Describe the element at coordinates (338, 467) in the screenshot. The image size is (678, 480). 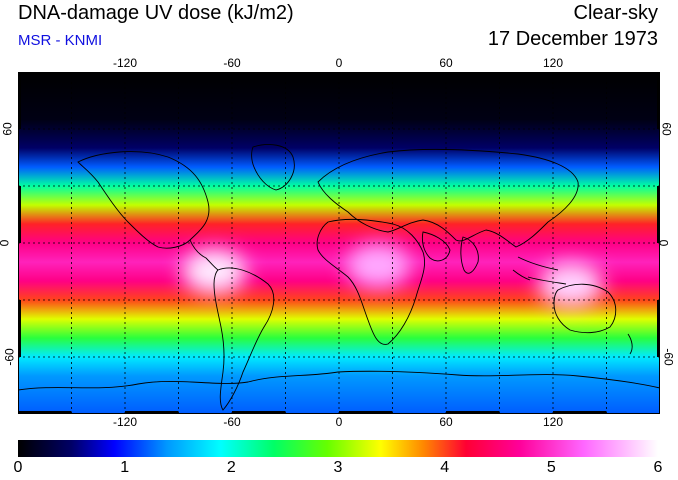
I see `colorbar-tick-label: 3` at that location.